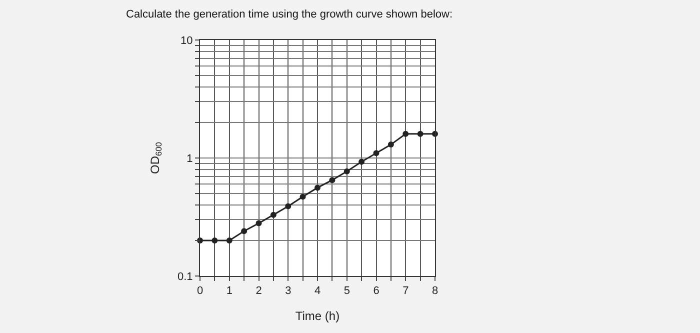  I want to click on y-tick-label: 0.1, so click(185, 276).